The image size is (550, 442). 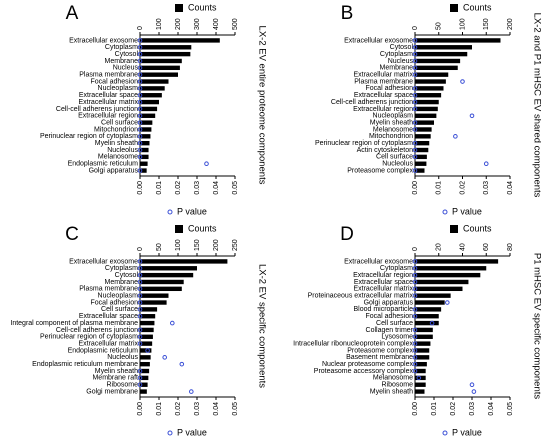 I want to click on category-label: Blood microparticle, so click(x=383, y=309).